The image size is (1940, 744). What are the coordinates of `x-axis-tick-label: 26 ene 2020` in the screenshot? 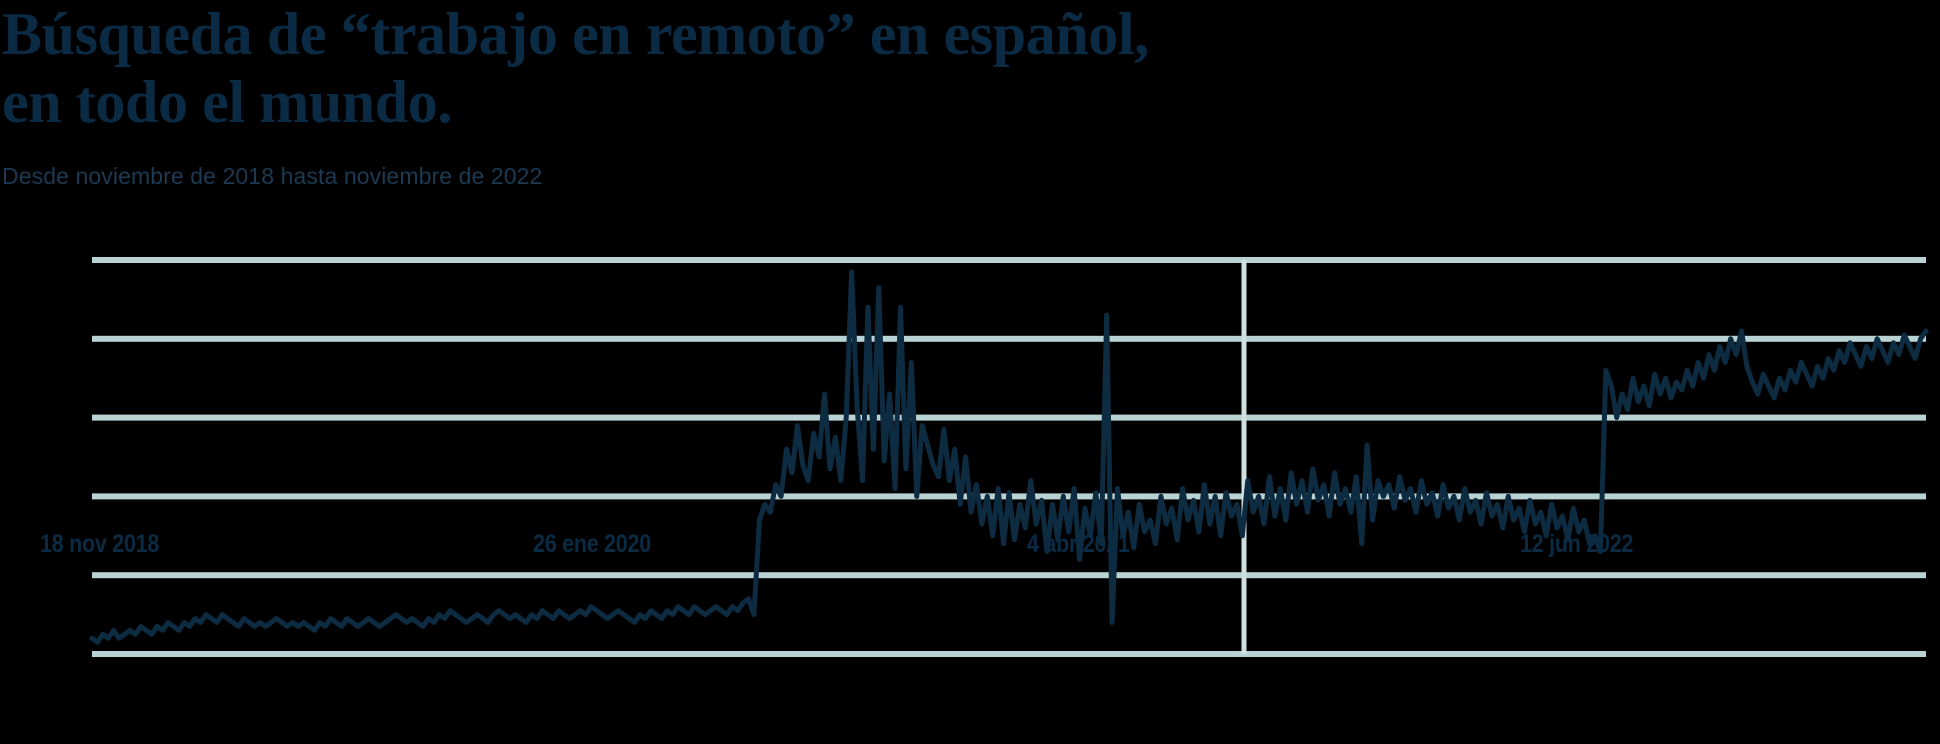 It's located at (592, 544).